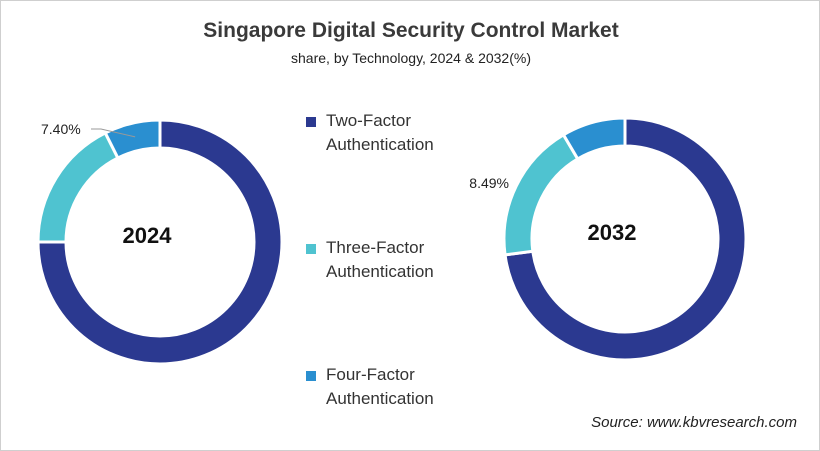 Image resolution: width=820 pixels, height=451 pixels. Describe the element at coordinates (411, 58) in the screenshot. I see `chart-subtitle: share, by Technology, 2024 & 2032(%)` at that location.